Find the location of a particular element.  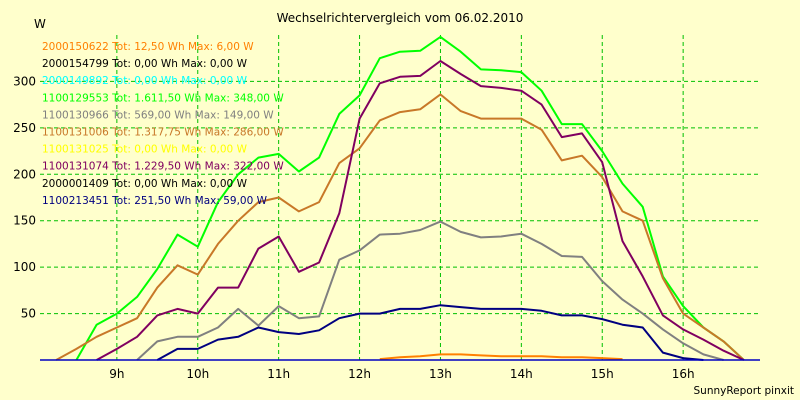

legend-entry: 1100130966 Tot: 569,00 Wh Max: 149,00 W is located at coordinates (158, 115).